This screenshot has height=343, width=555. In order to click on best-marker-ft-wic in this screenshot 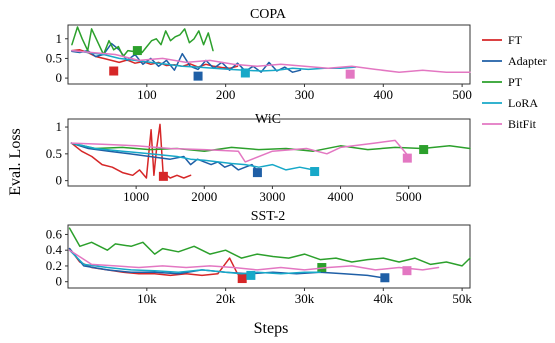, I will do `click(163, 176)`.